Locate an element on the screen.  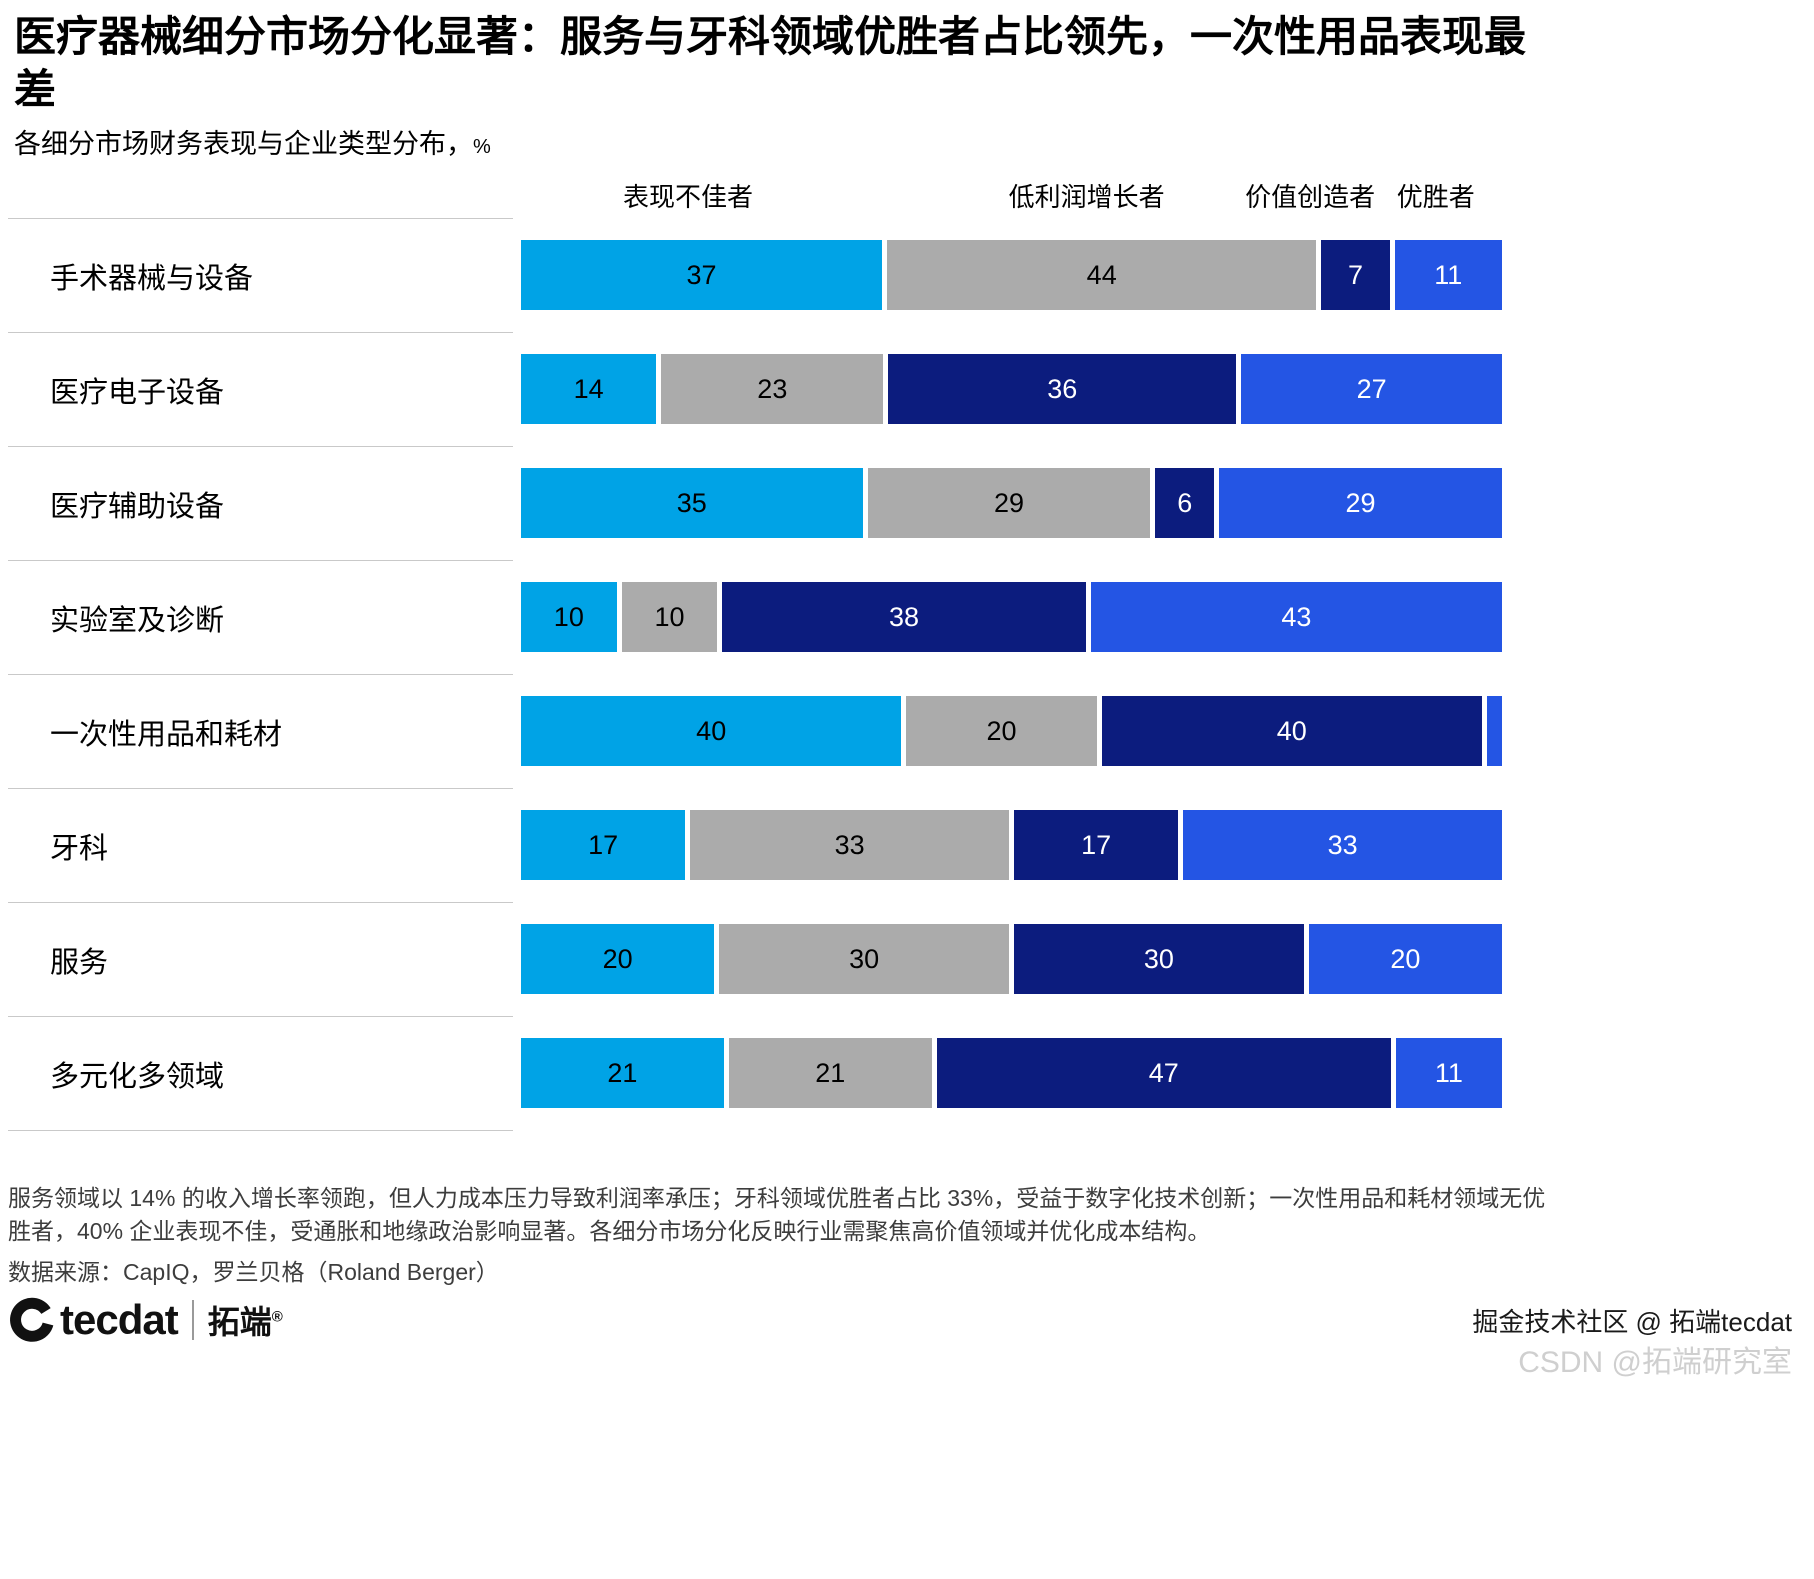
chart-row: 医疗电子设备 14 23 36 27 is located at coordinates (755, 389).